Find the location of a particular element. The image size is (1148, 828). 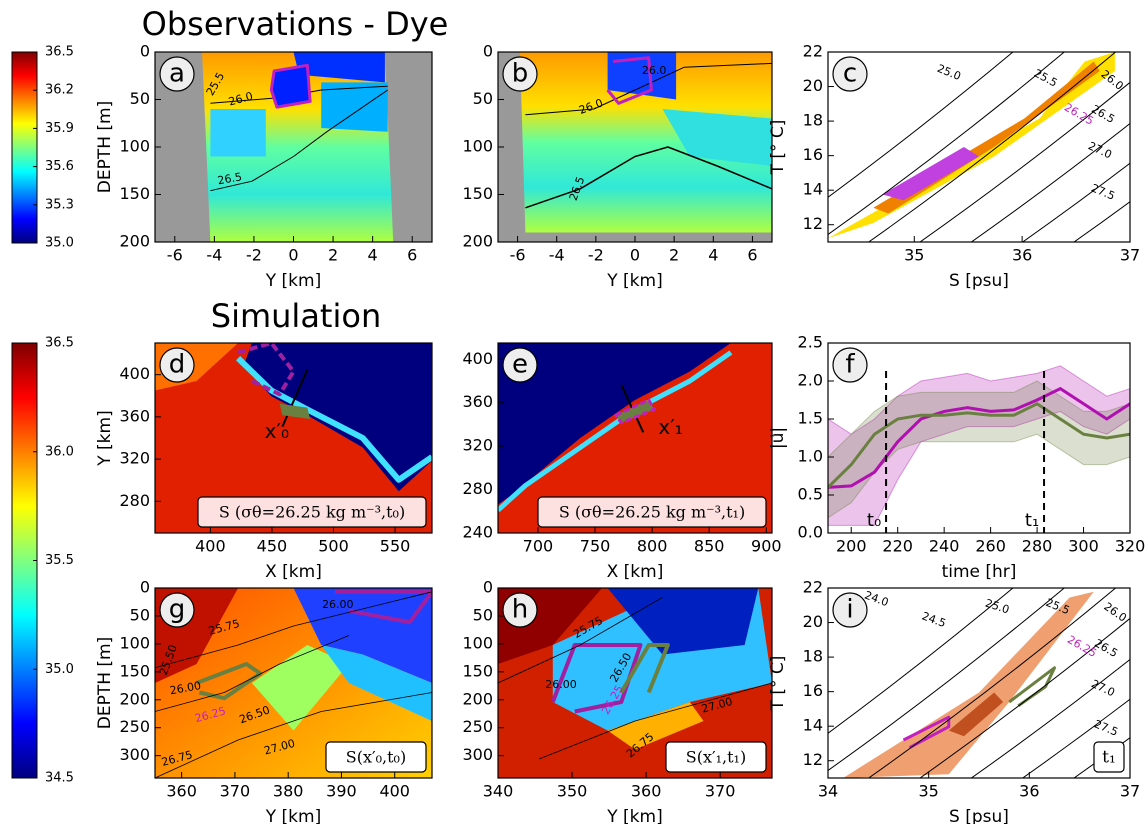

x-tick-label: 0 is located at coordinates (635, 255).